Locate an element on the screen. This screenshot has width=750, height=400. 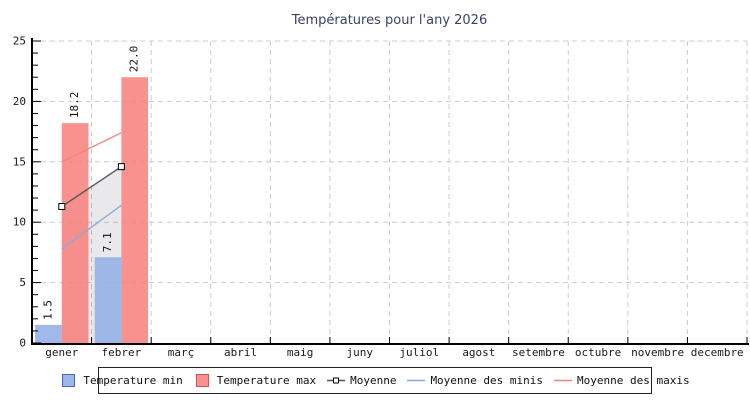
legend-item-temperature-min: Temperature min is located at coordinates (121, 380).